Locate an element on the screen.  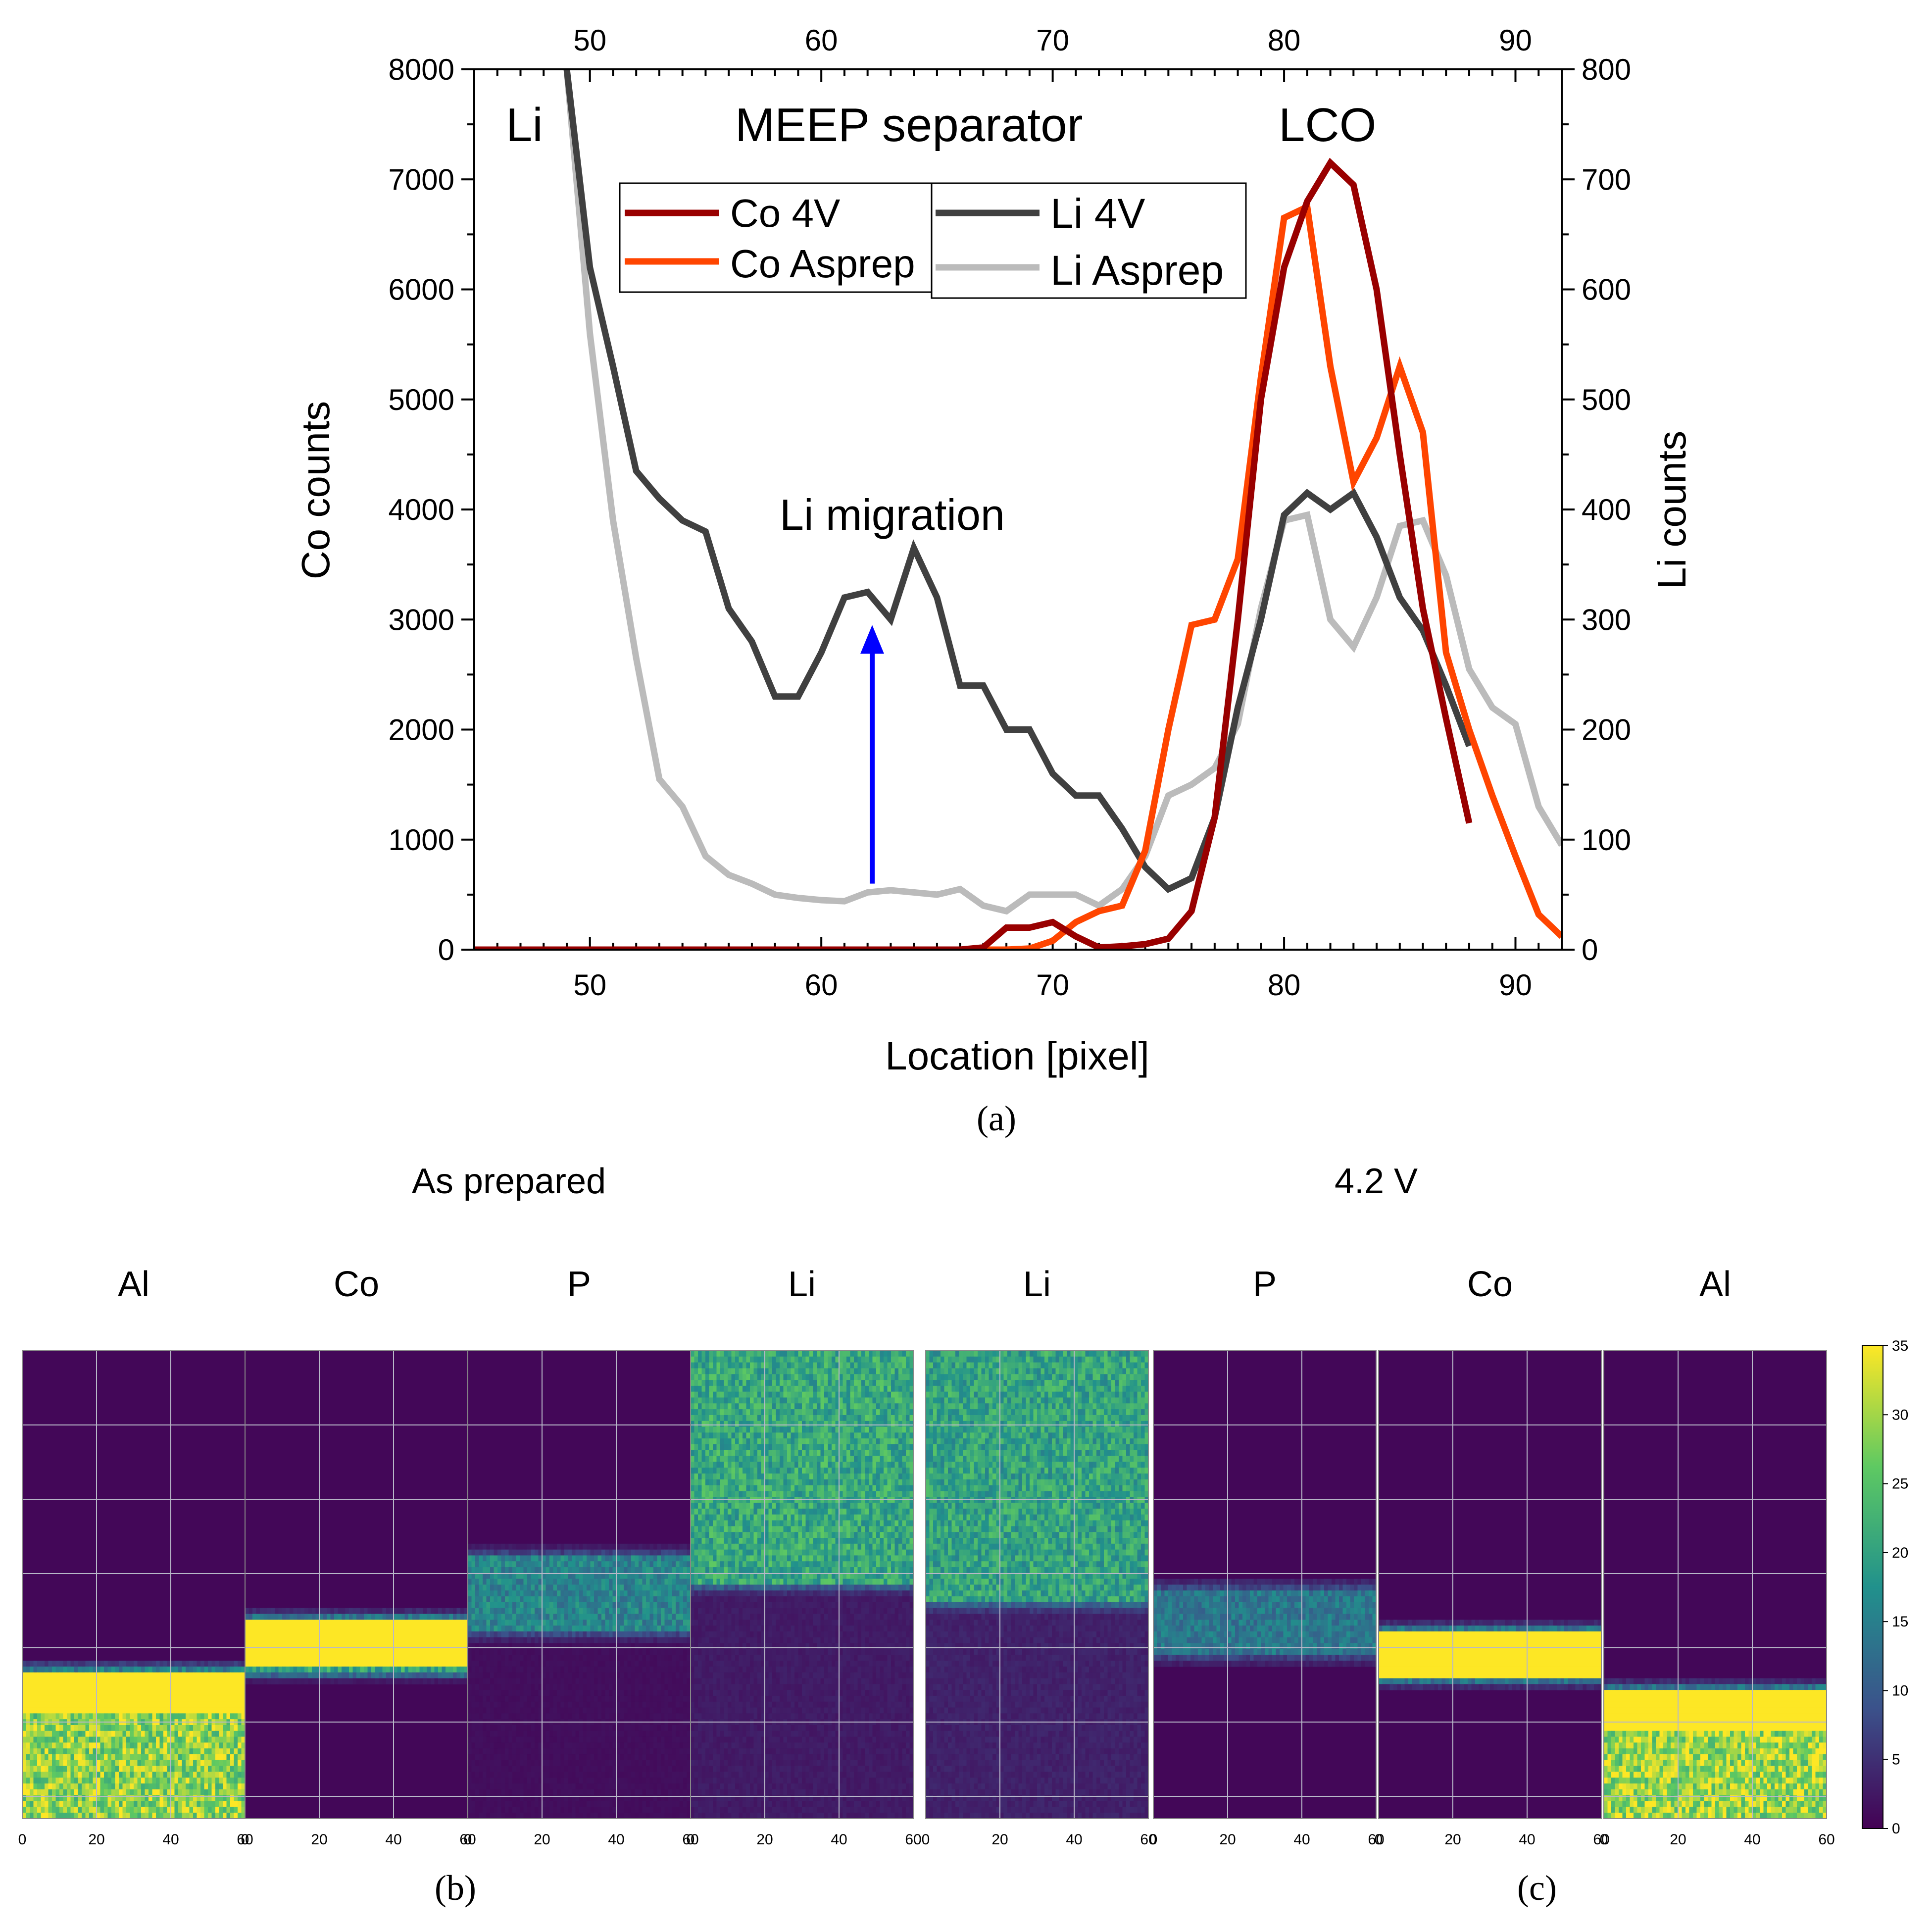
colorbar-ticks: 0 5 10 15 20 25 30 35 is located at coordinates (1896, 1587).